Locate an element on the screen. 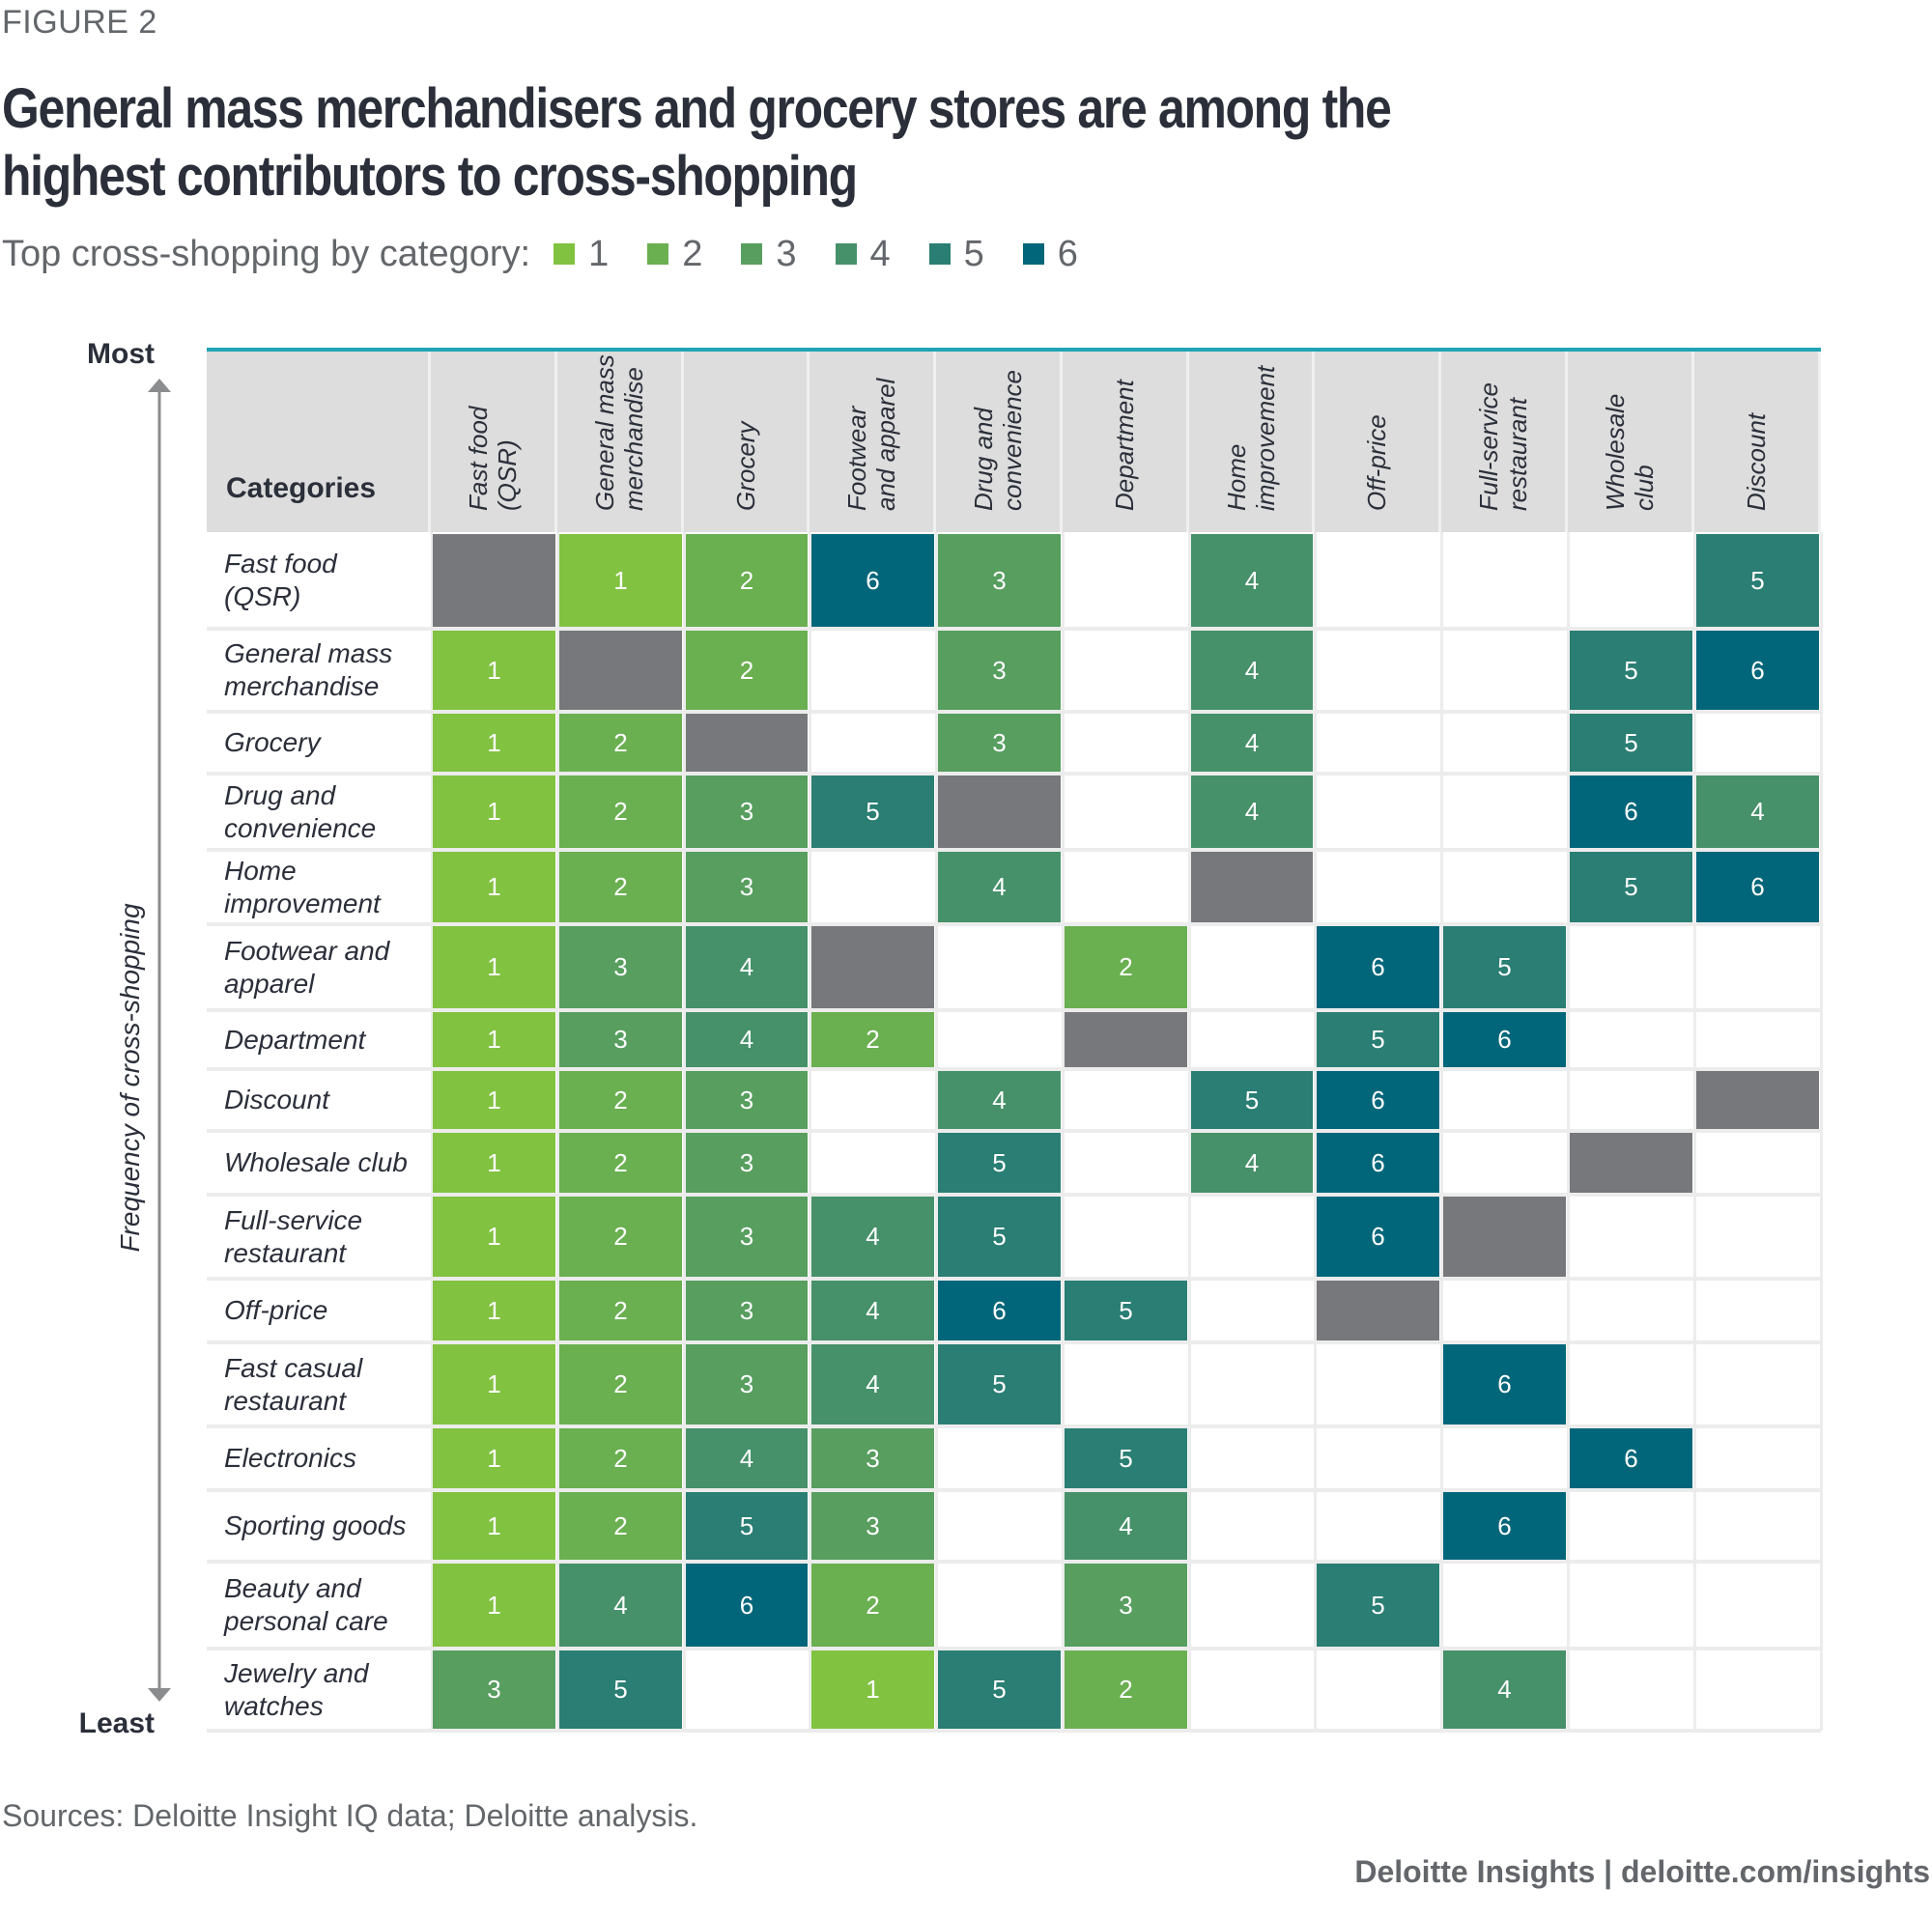 The width and height of the screenshot is (1932, 1918). arrow-down-icon is located at coordinates (159, 1695).